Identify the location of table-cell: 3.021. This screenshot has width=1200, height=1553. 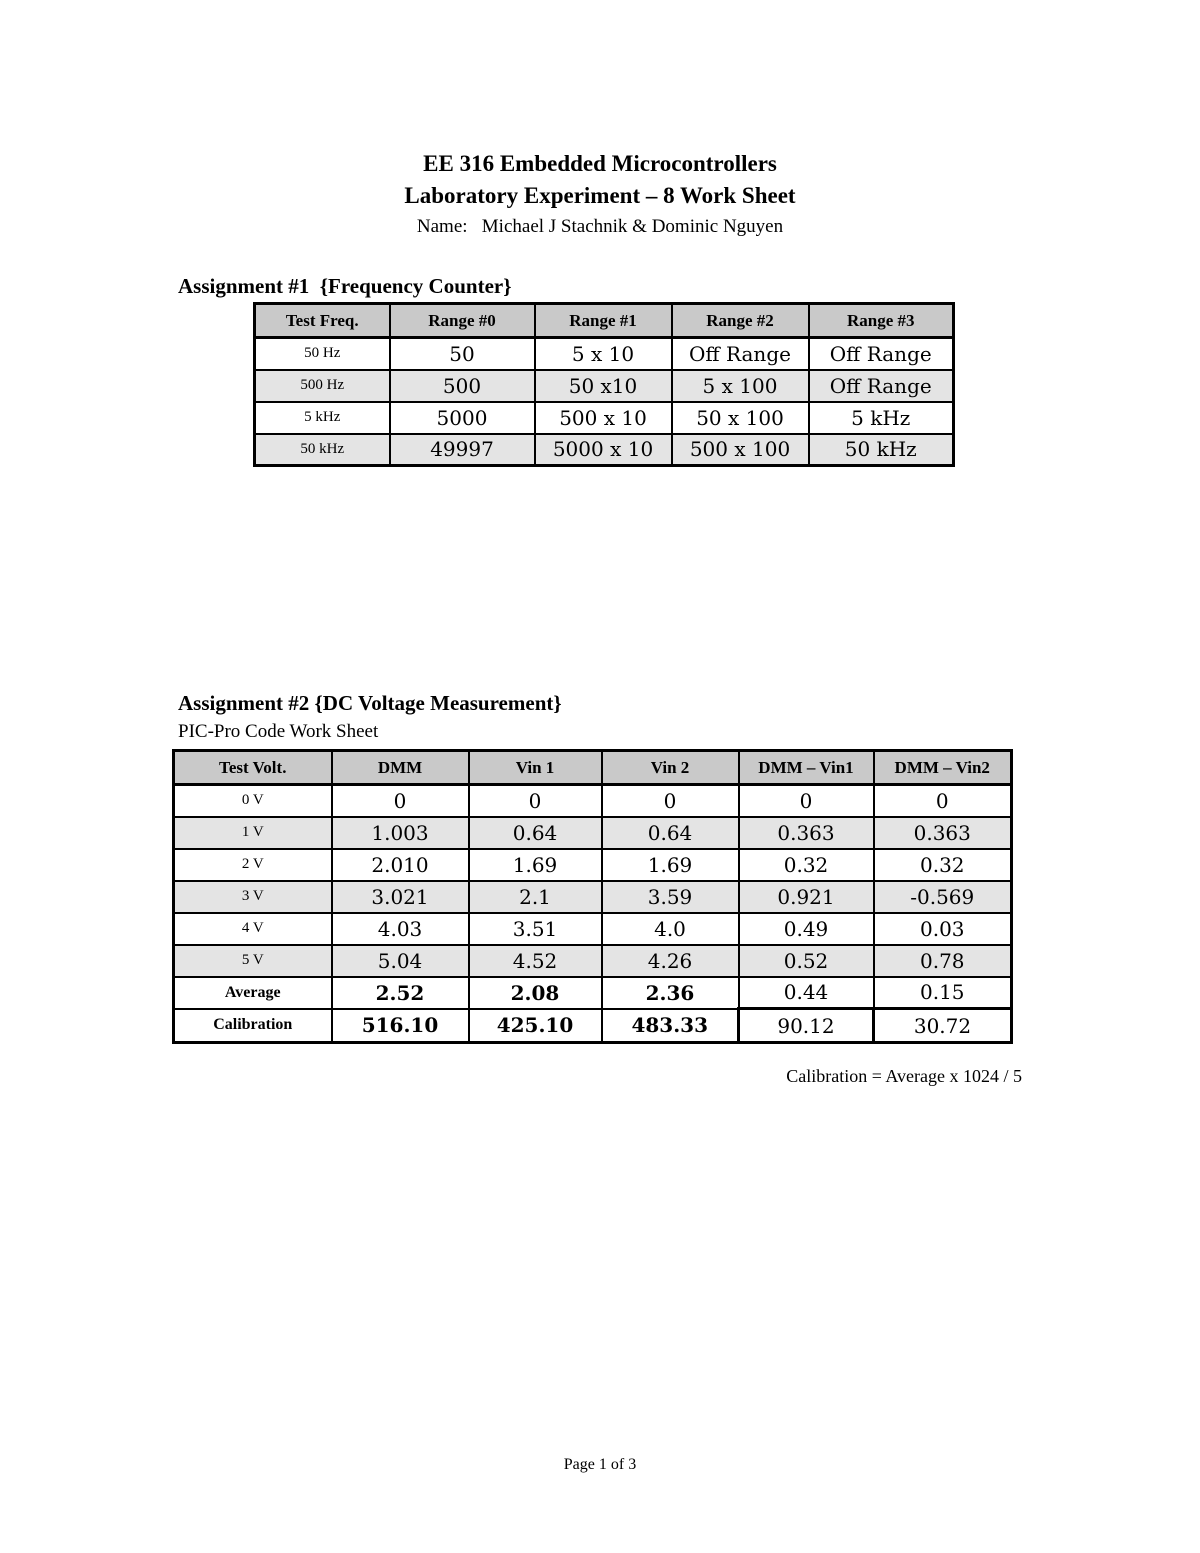
(400, 896).